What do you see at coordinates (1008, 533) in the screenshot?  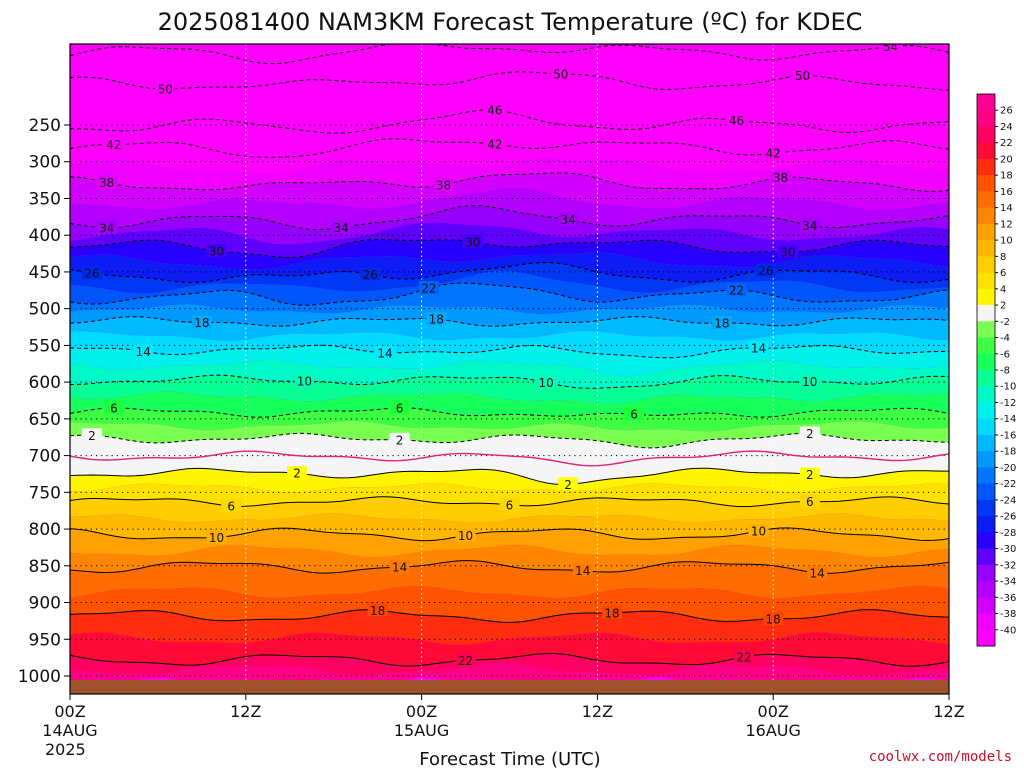 I see `colorbar-label: -28` at bounding box center [1008, 533].